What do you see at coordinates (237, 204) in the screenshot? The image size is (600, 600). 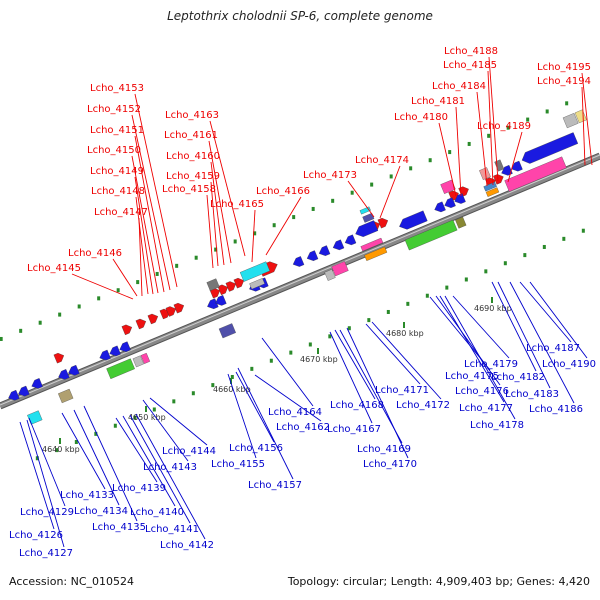 I see `plus-strand-gene-label: Lcho_4165` at bounding box center [237, 204].